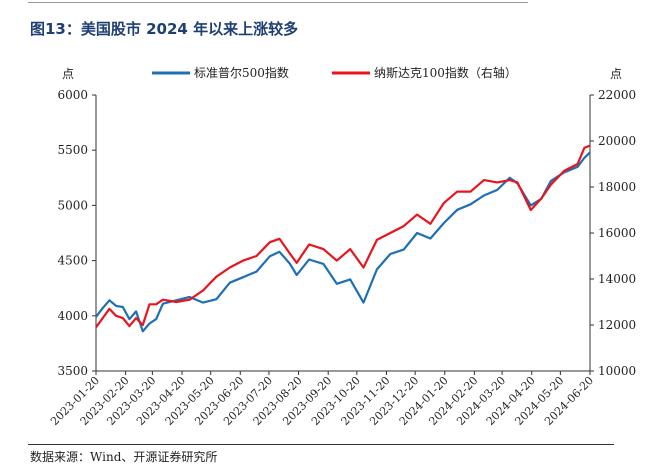 This screenshot has height=466, width=658. I want to click on y-right-tick-label: 22000, so click(617, 95).